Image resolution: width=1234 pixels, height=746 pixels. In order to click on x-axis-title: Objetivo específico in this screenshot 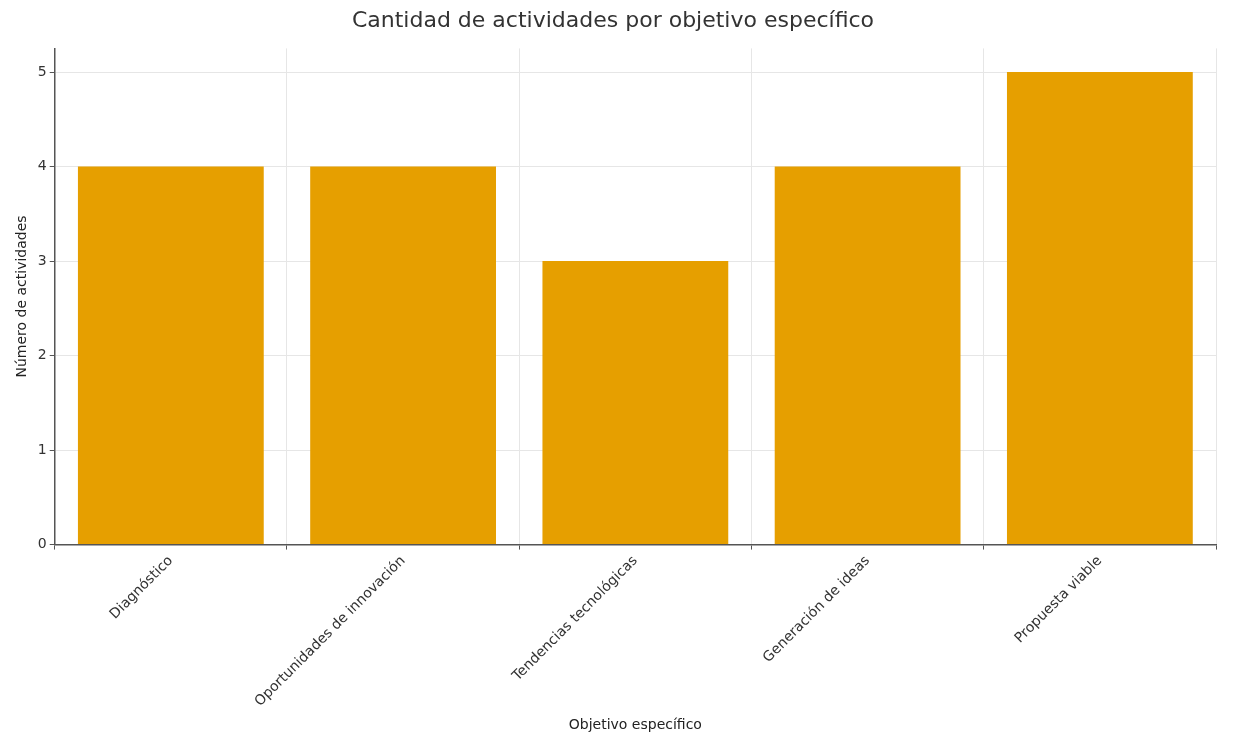, I will do `click(635, 724)`.